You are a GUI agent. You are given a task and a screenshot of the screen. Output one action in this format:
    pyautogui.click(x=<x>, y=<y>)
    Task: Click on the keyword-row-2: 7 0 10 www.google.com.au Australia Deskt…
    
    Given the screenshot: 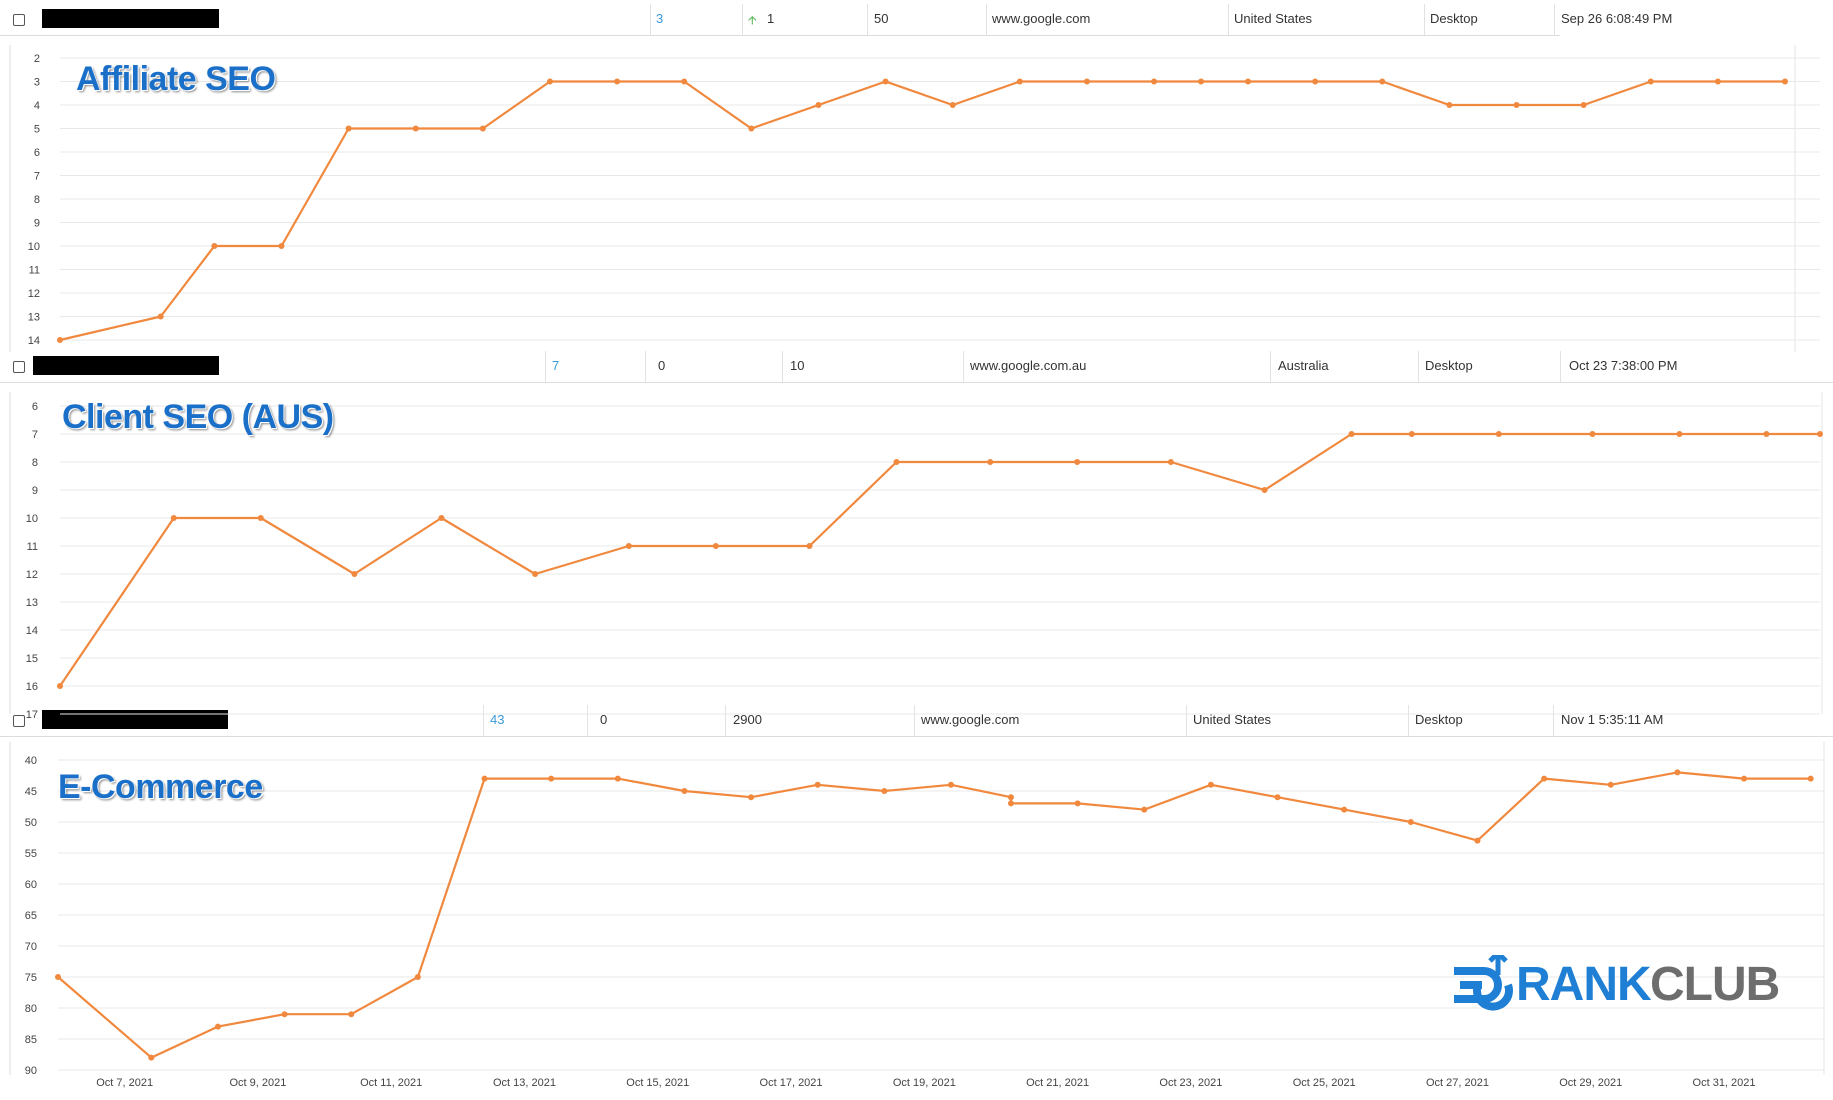 What is the action you would take?
    pyautogui.click(x=916, y=367)
    